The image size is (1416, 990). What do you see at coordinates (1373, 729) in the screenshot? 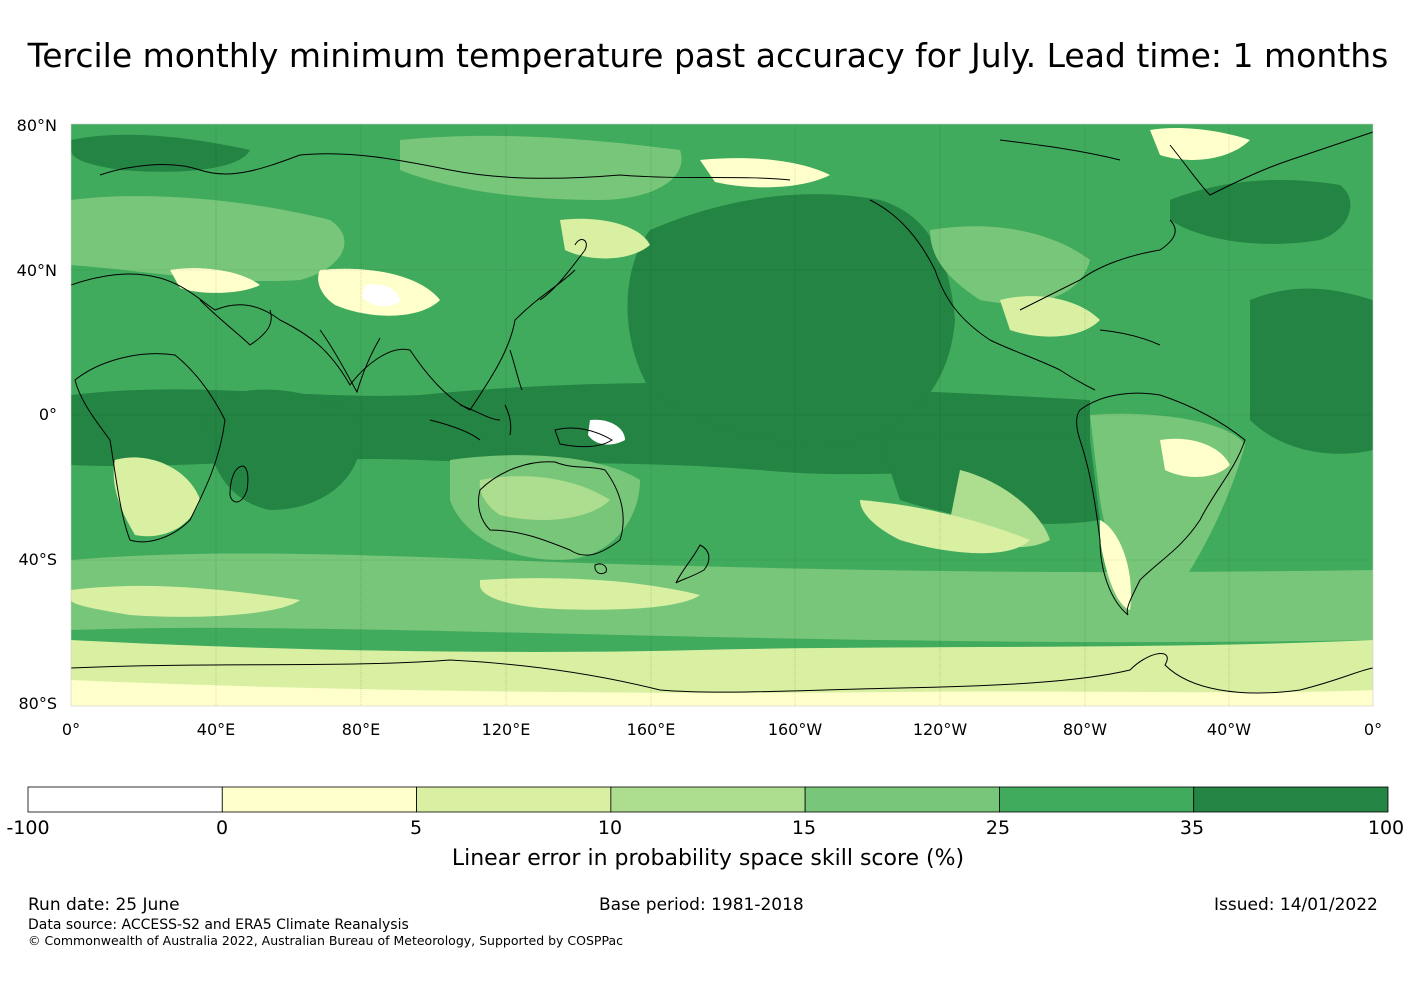
I see `lon-label-0-right: 0°` at bounding box center [1373, 729].